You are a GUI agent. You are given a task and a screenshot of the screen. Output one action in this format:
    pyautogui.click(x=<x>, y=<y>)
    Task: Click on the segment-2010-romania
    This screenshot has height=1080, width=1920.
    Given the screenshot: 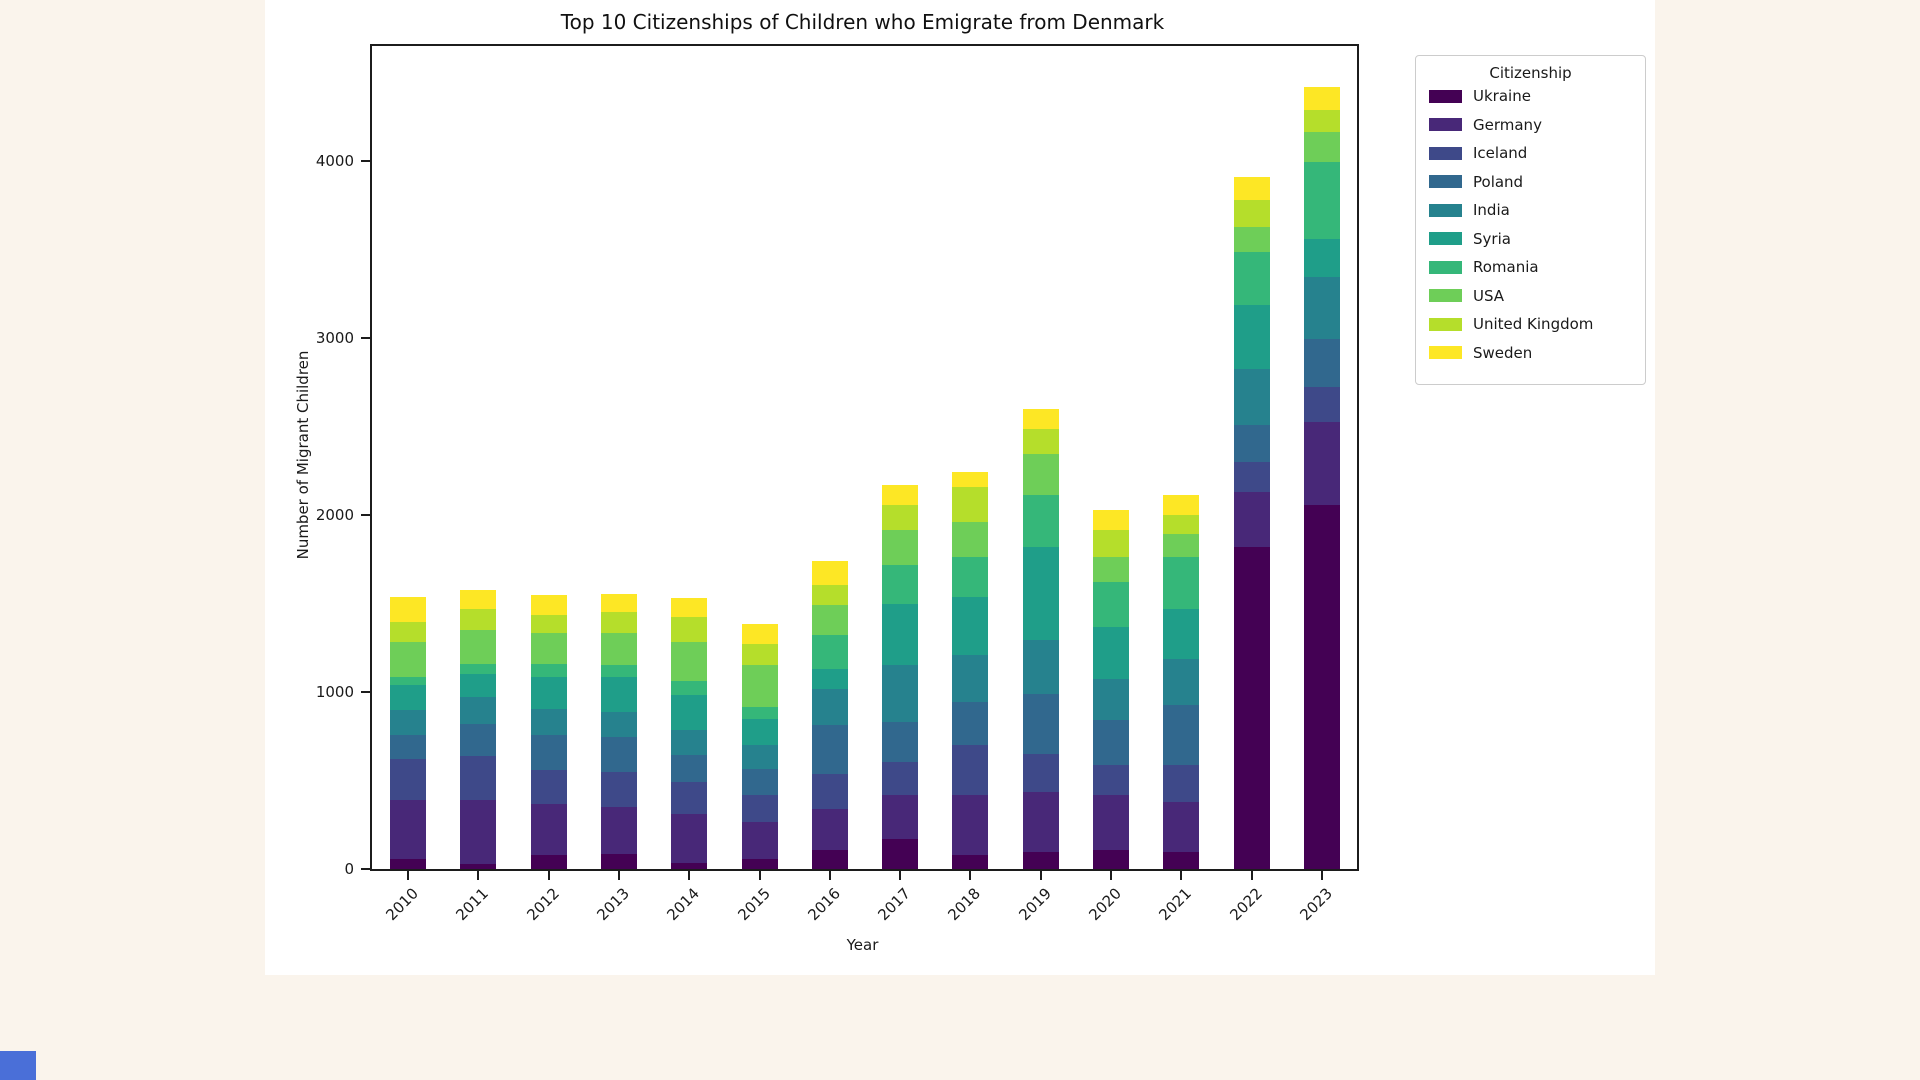 What is the action you would take?
    pyautogui.click(x=408, y=681)
    